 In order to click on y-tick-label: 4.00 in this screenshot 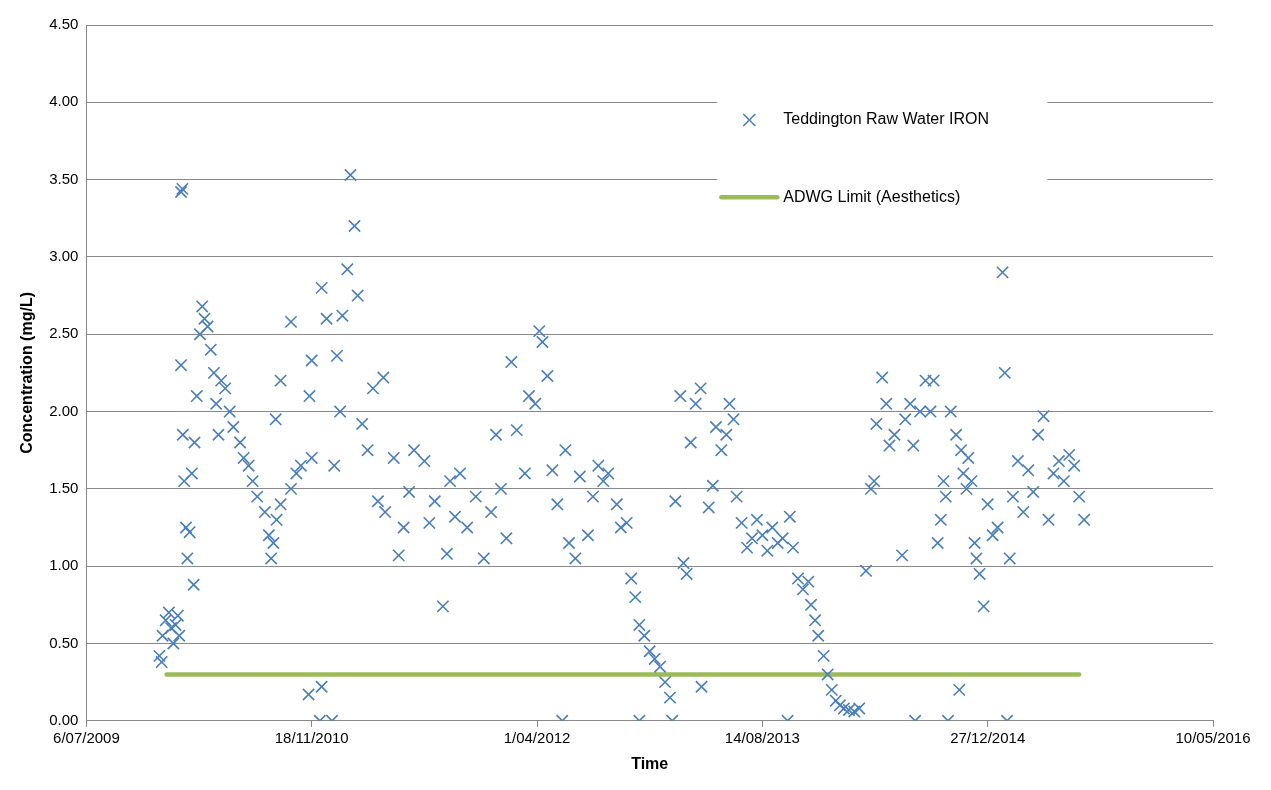, I will do `click(64, 101)`.